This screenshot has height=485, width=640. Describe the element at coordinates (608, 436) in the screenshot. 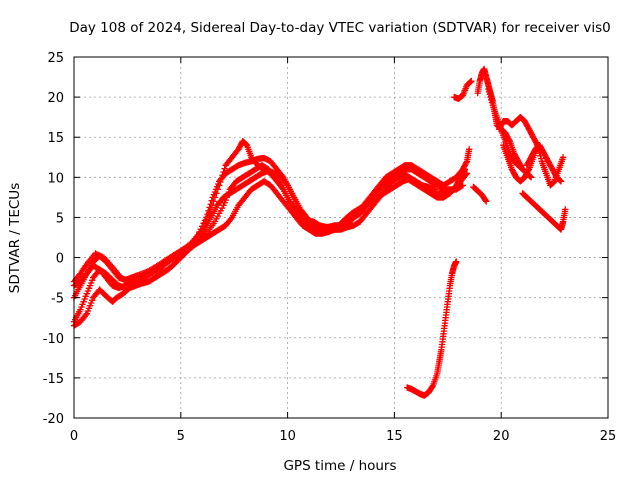

I see `x-tick-label: 25` at that location.